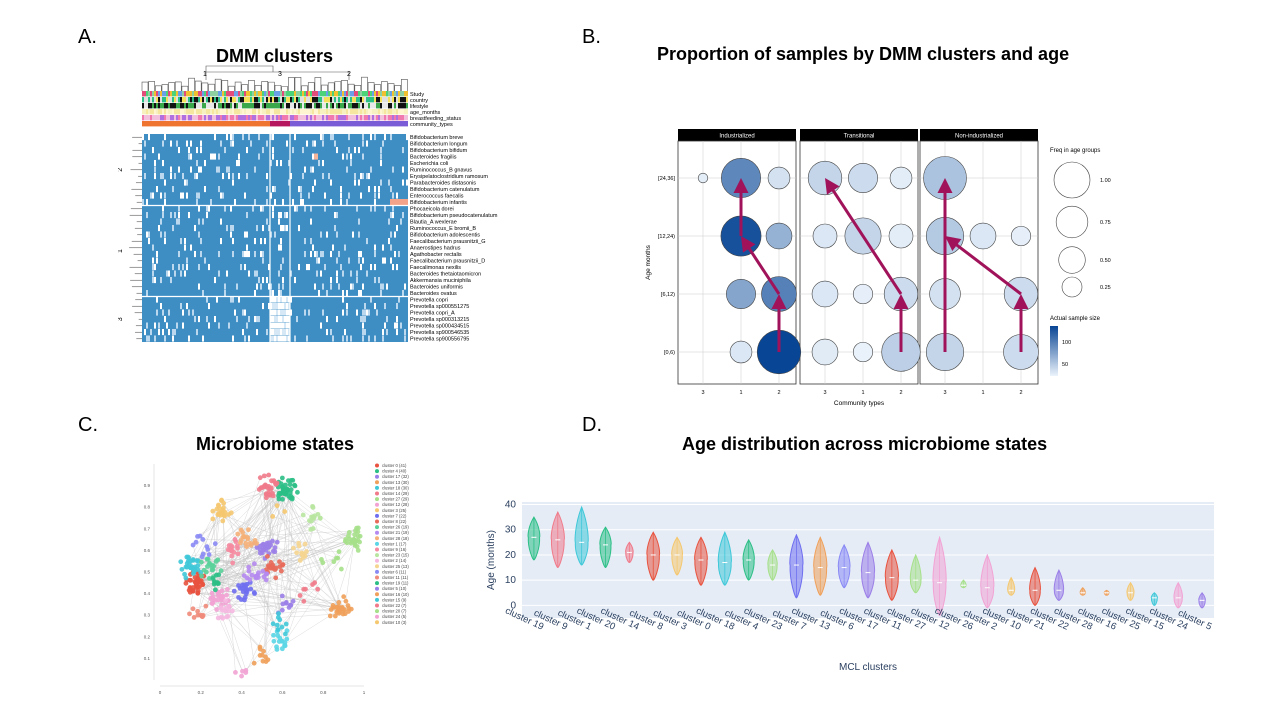  I want to click on legend-label: cluster 23 (15), so click(395, 555).